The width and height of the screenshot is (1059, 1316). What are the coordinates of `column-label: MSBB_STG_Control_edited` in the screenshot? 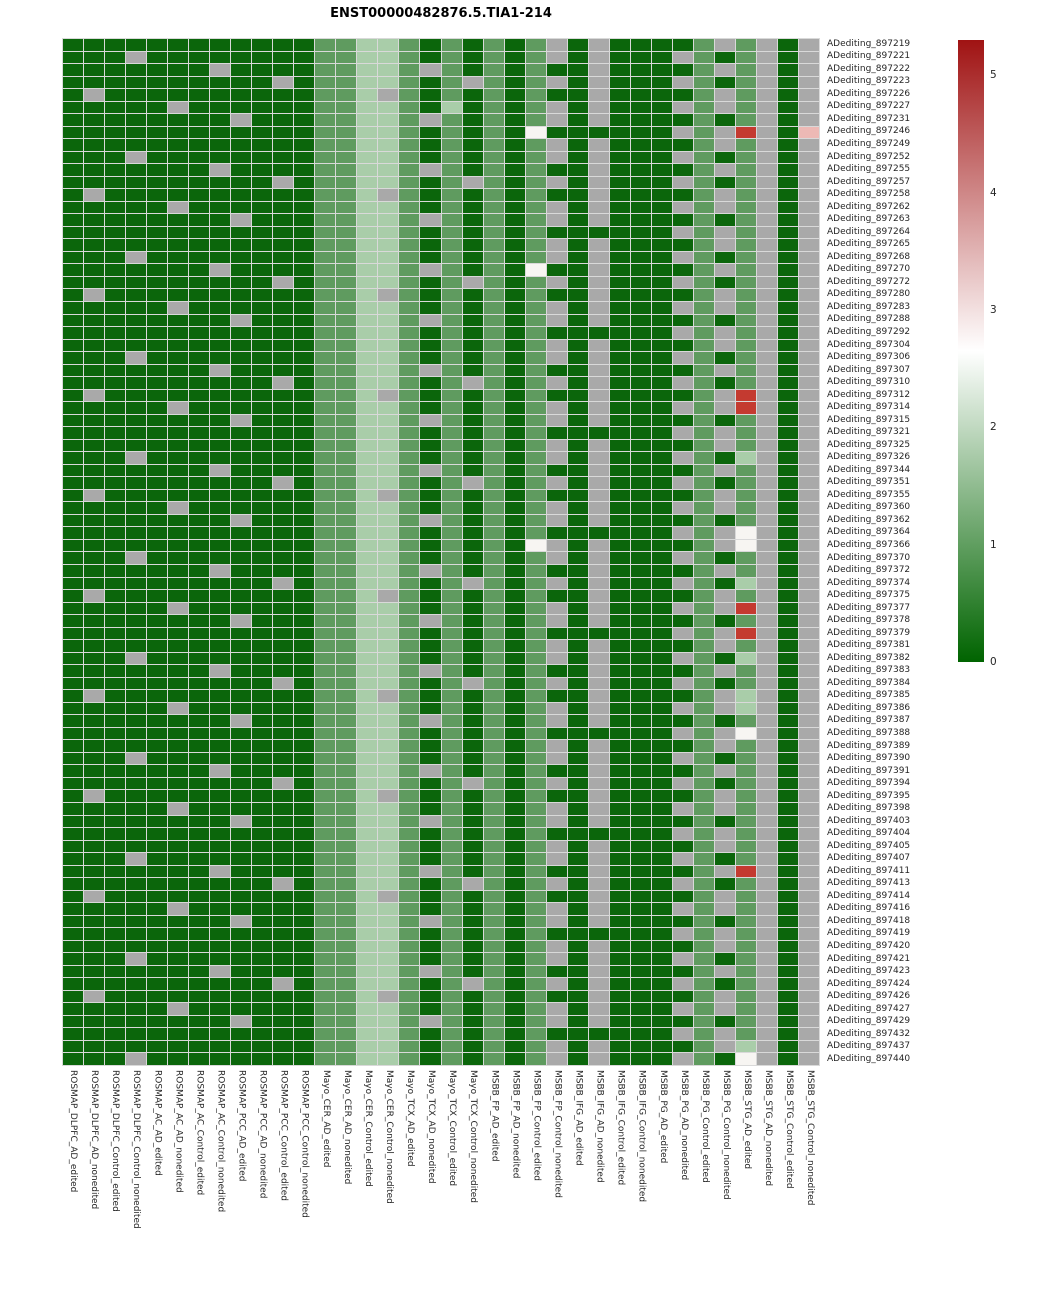 It's located at (789, 1129).